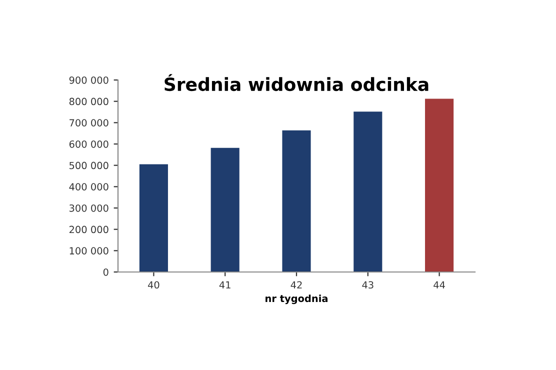 The image size is (556, 370). What do you see at coordinates (296, 83) in the screenshot?
I see `chart-title: Średnia widownia odcinka` at bounding box center [296, 83].